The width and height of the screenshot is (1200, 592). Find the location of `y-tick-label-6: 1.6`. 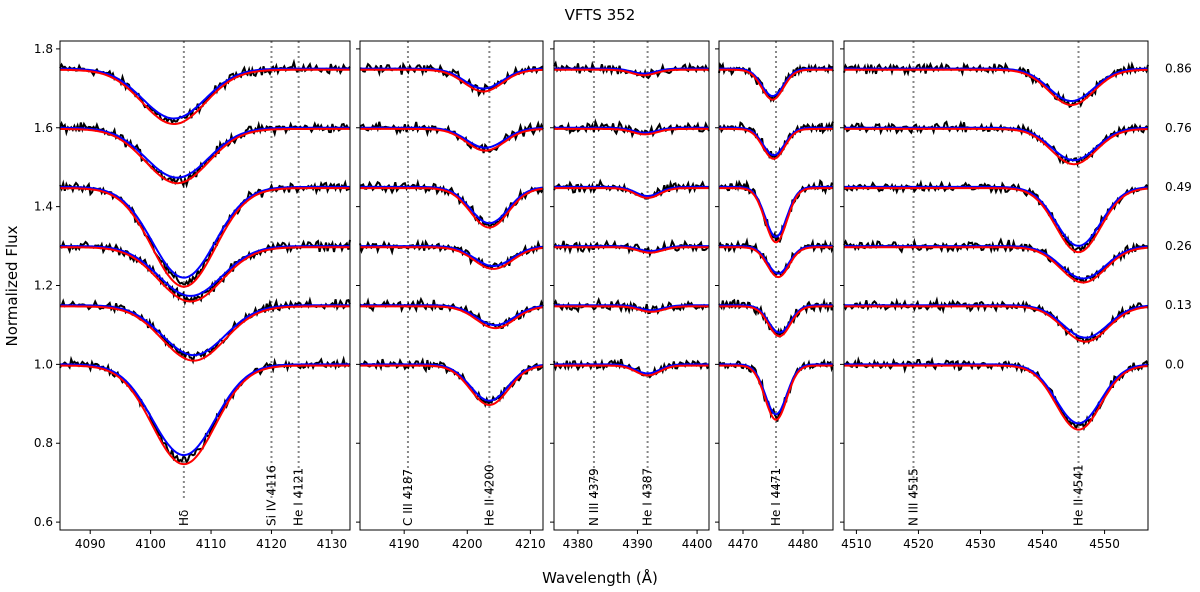

y-tick-label-6: 1.6 is located at coordinates (43, 128).